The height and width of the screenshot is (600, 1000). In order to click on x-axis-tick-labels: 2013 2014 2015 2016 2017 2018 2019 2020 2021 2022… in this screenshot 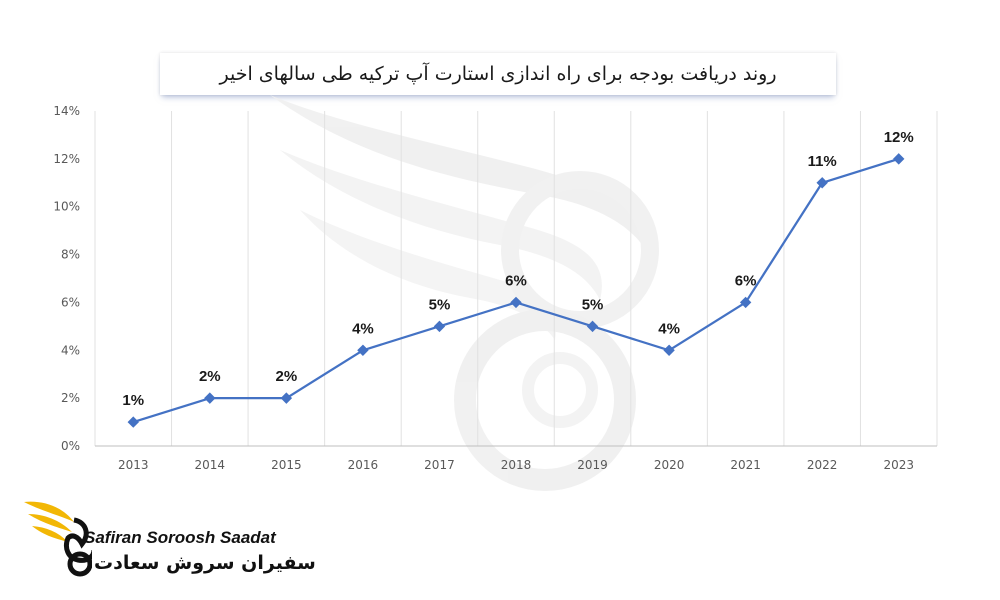, I will do `click(516, 465)`.